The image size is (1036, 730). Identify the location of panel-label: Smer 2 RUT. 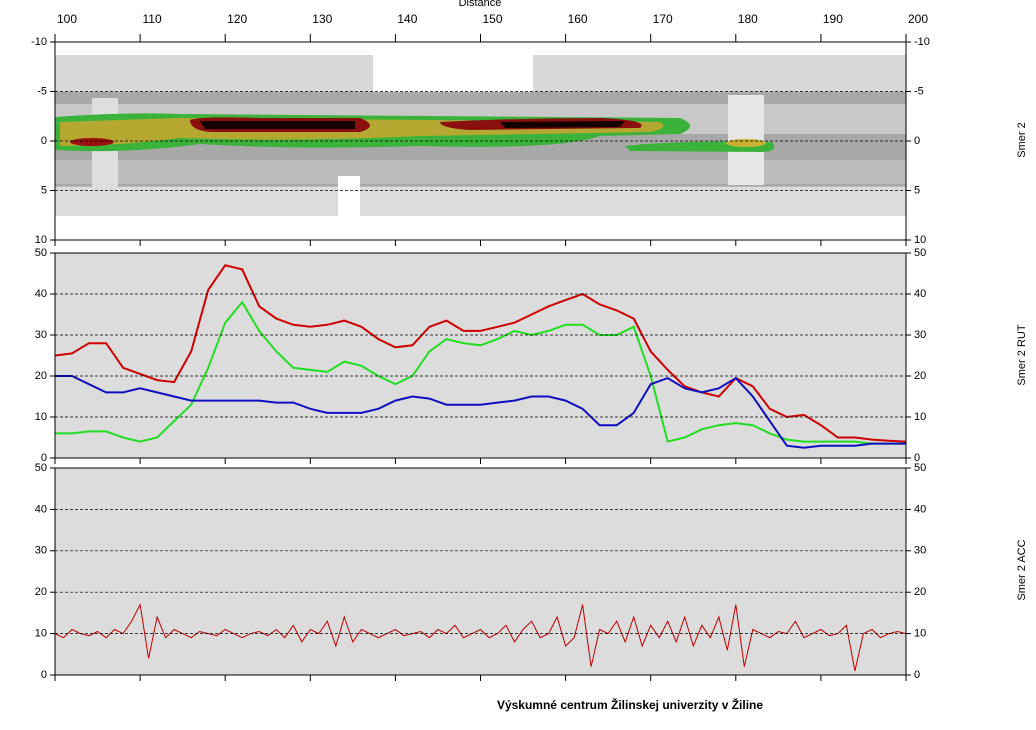
(1022, 354).